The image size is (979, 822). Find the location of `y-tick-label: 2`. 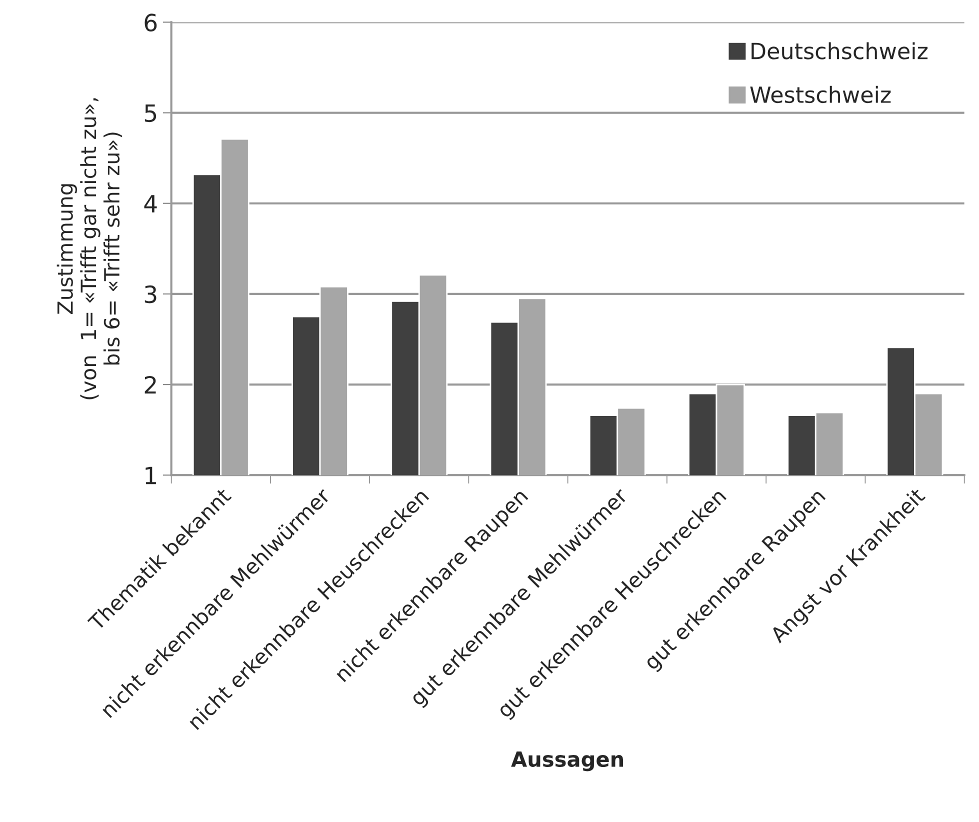

y-tick-label: 2 is located at coordinates (150, 385).